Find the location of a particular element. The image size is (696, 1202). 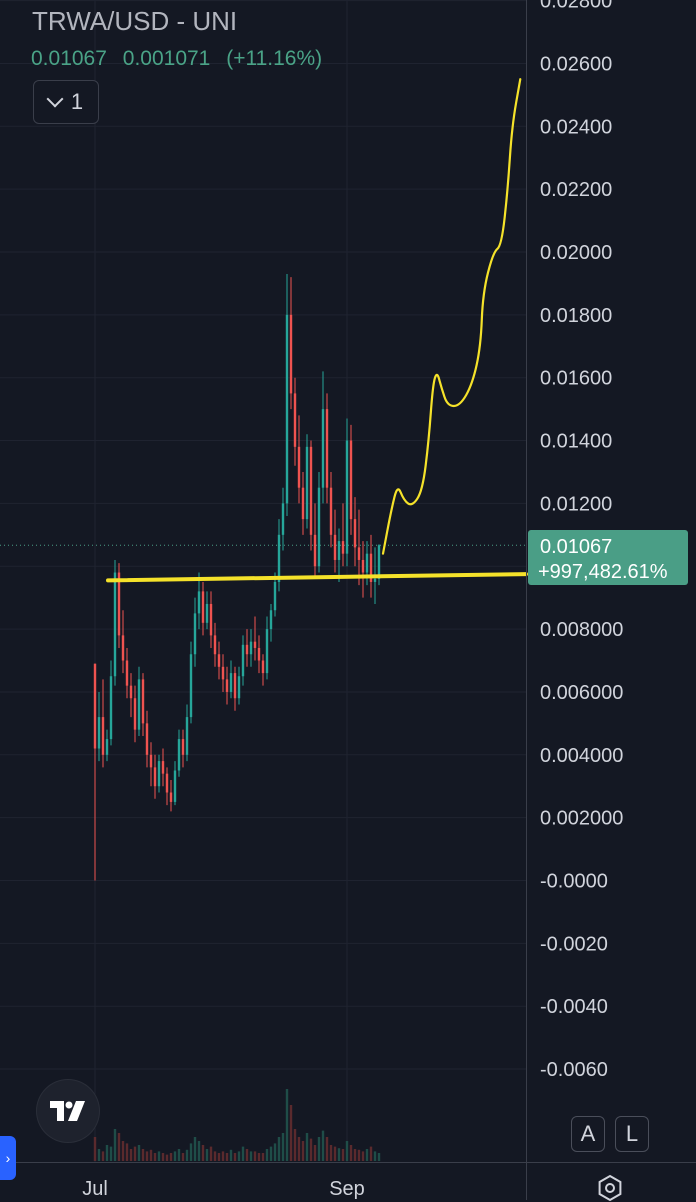

log-scale-button: L is located at coordinates (632, 1134).